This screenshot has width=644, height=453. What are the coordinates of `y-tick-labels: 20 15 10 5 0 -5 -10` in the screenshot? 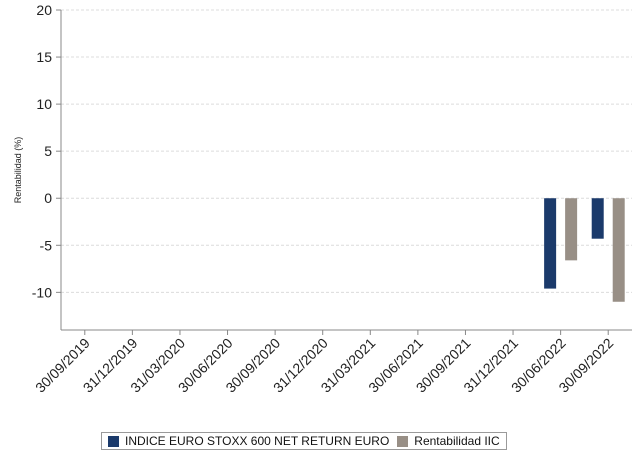 It's located at (42, 151).